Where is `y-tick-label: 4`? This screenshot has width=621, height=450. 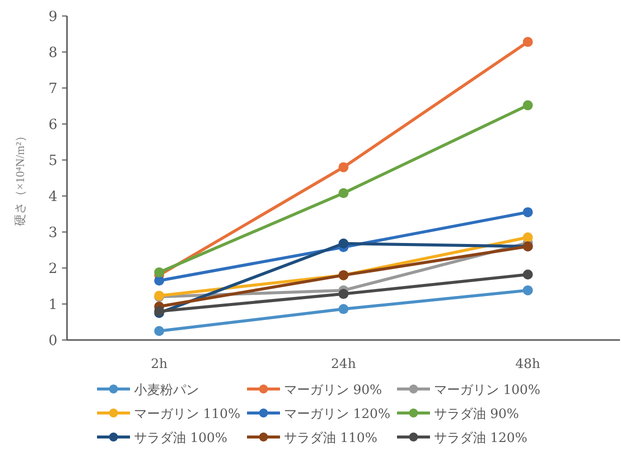 y-tick-label: 4 is located at coordinates (53, 197).